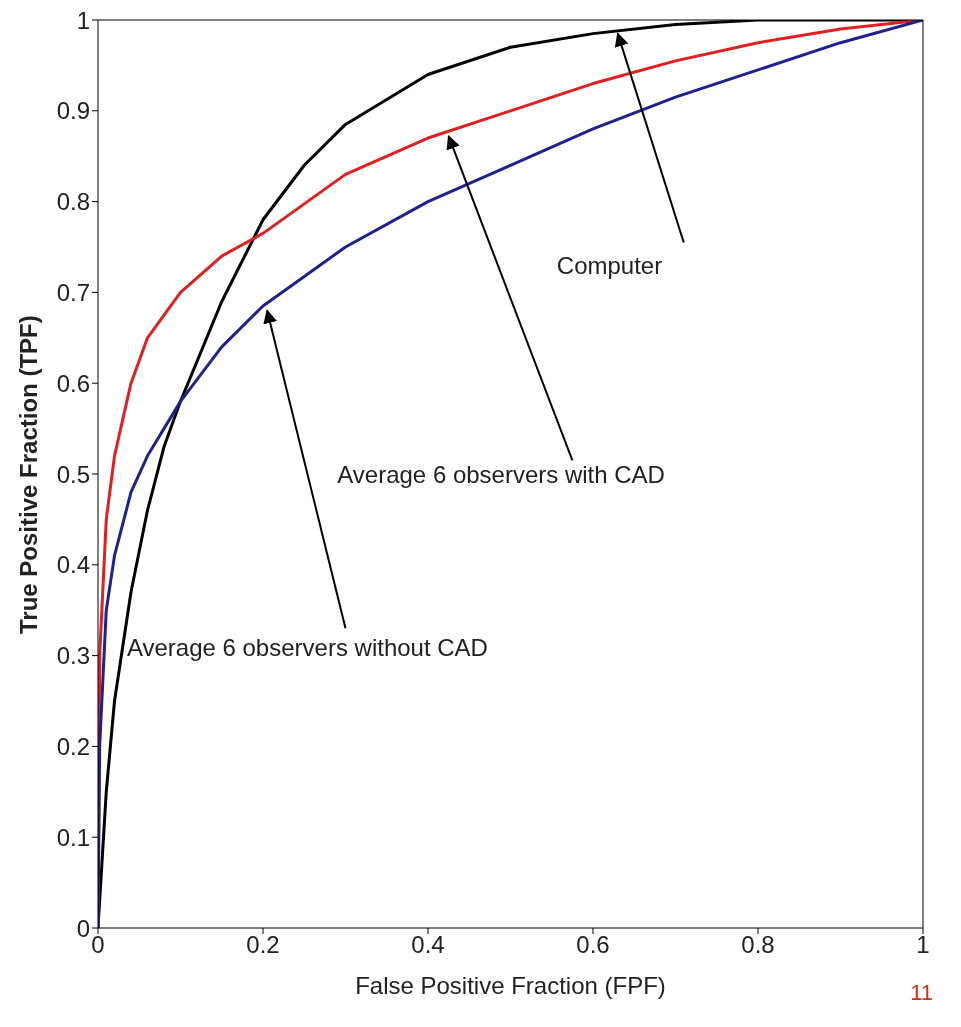 Image resolution: width=961 pixels, height=1027 pixels. Describe the element at coordinates (83, 928) in the screenshot. I see `y-tick-label: 0` at that location.